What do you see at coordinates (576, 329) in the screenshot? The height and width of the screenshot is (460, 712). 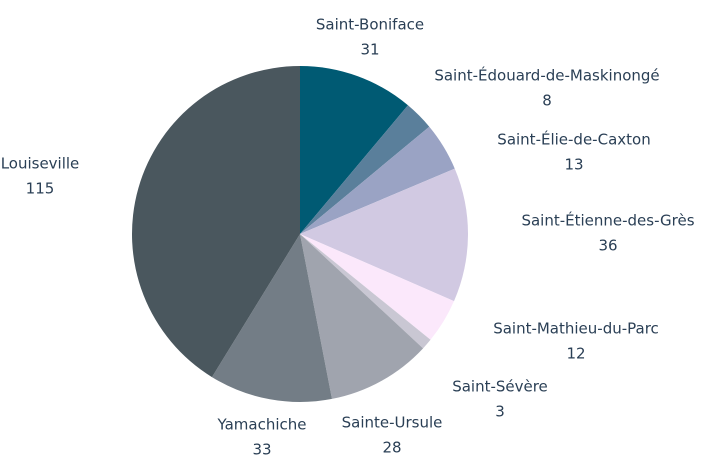 I see `slice-label: Saint-Mathieu-du-Parc` at bounding box center [576, 329].